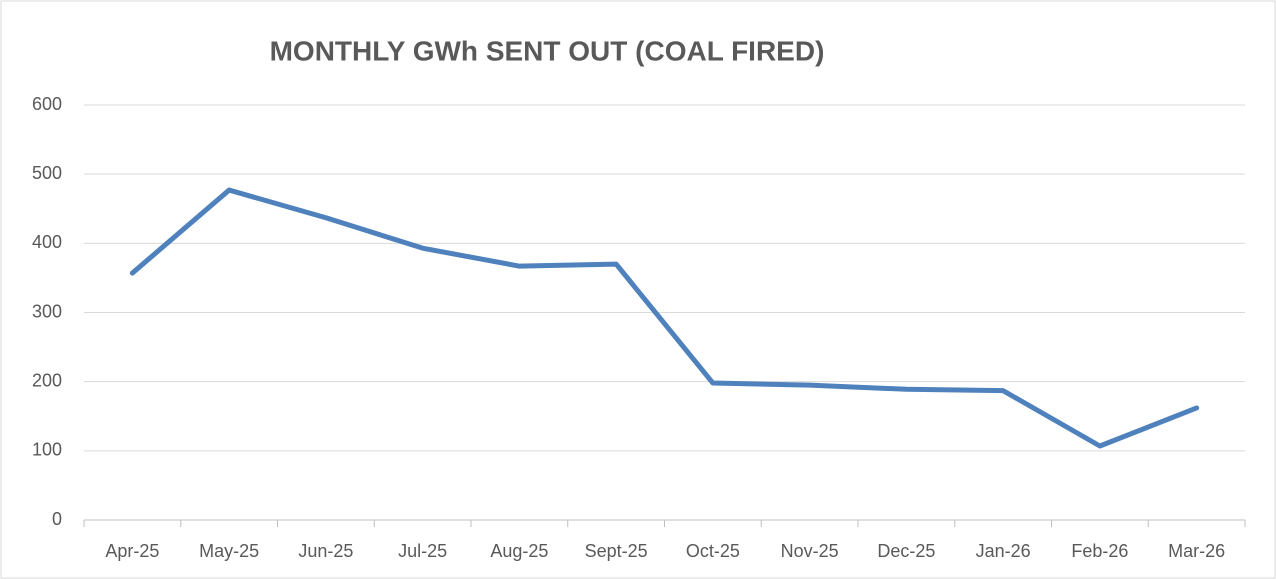  I want to click on x-tick-label: May-25, so click(229, 551).